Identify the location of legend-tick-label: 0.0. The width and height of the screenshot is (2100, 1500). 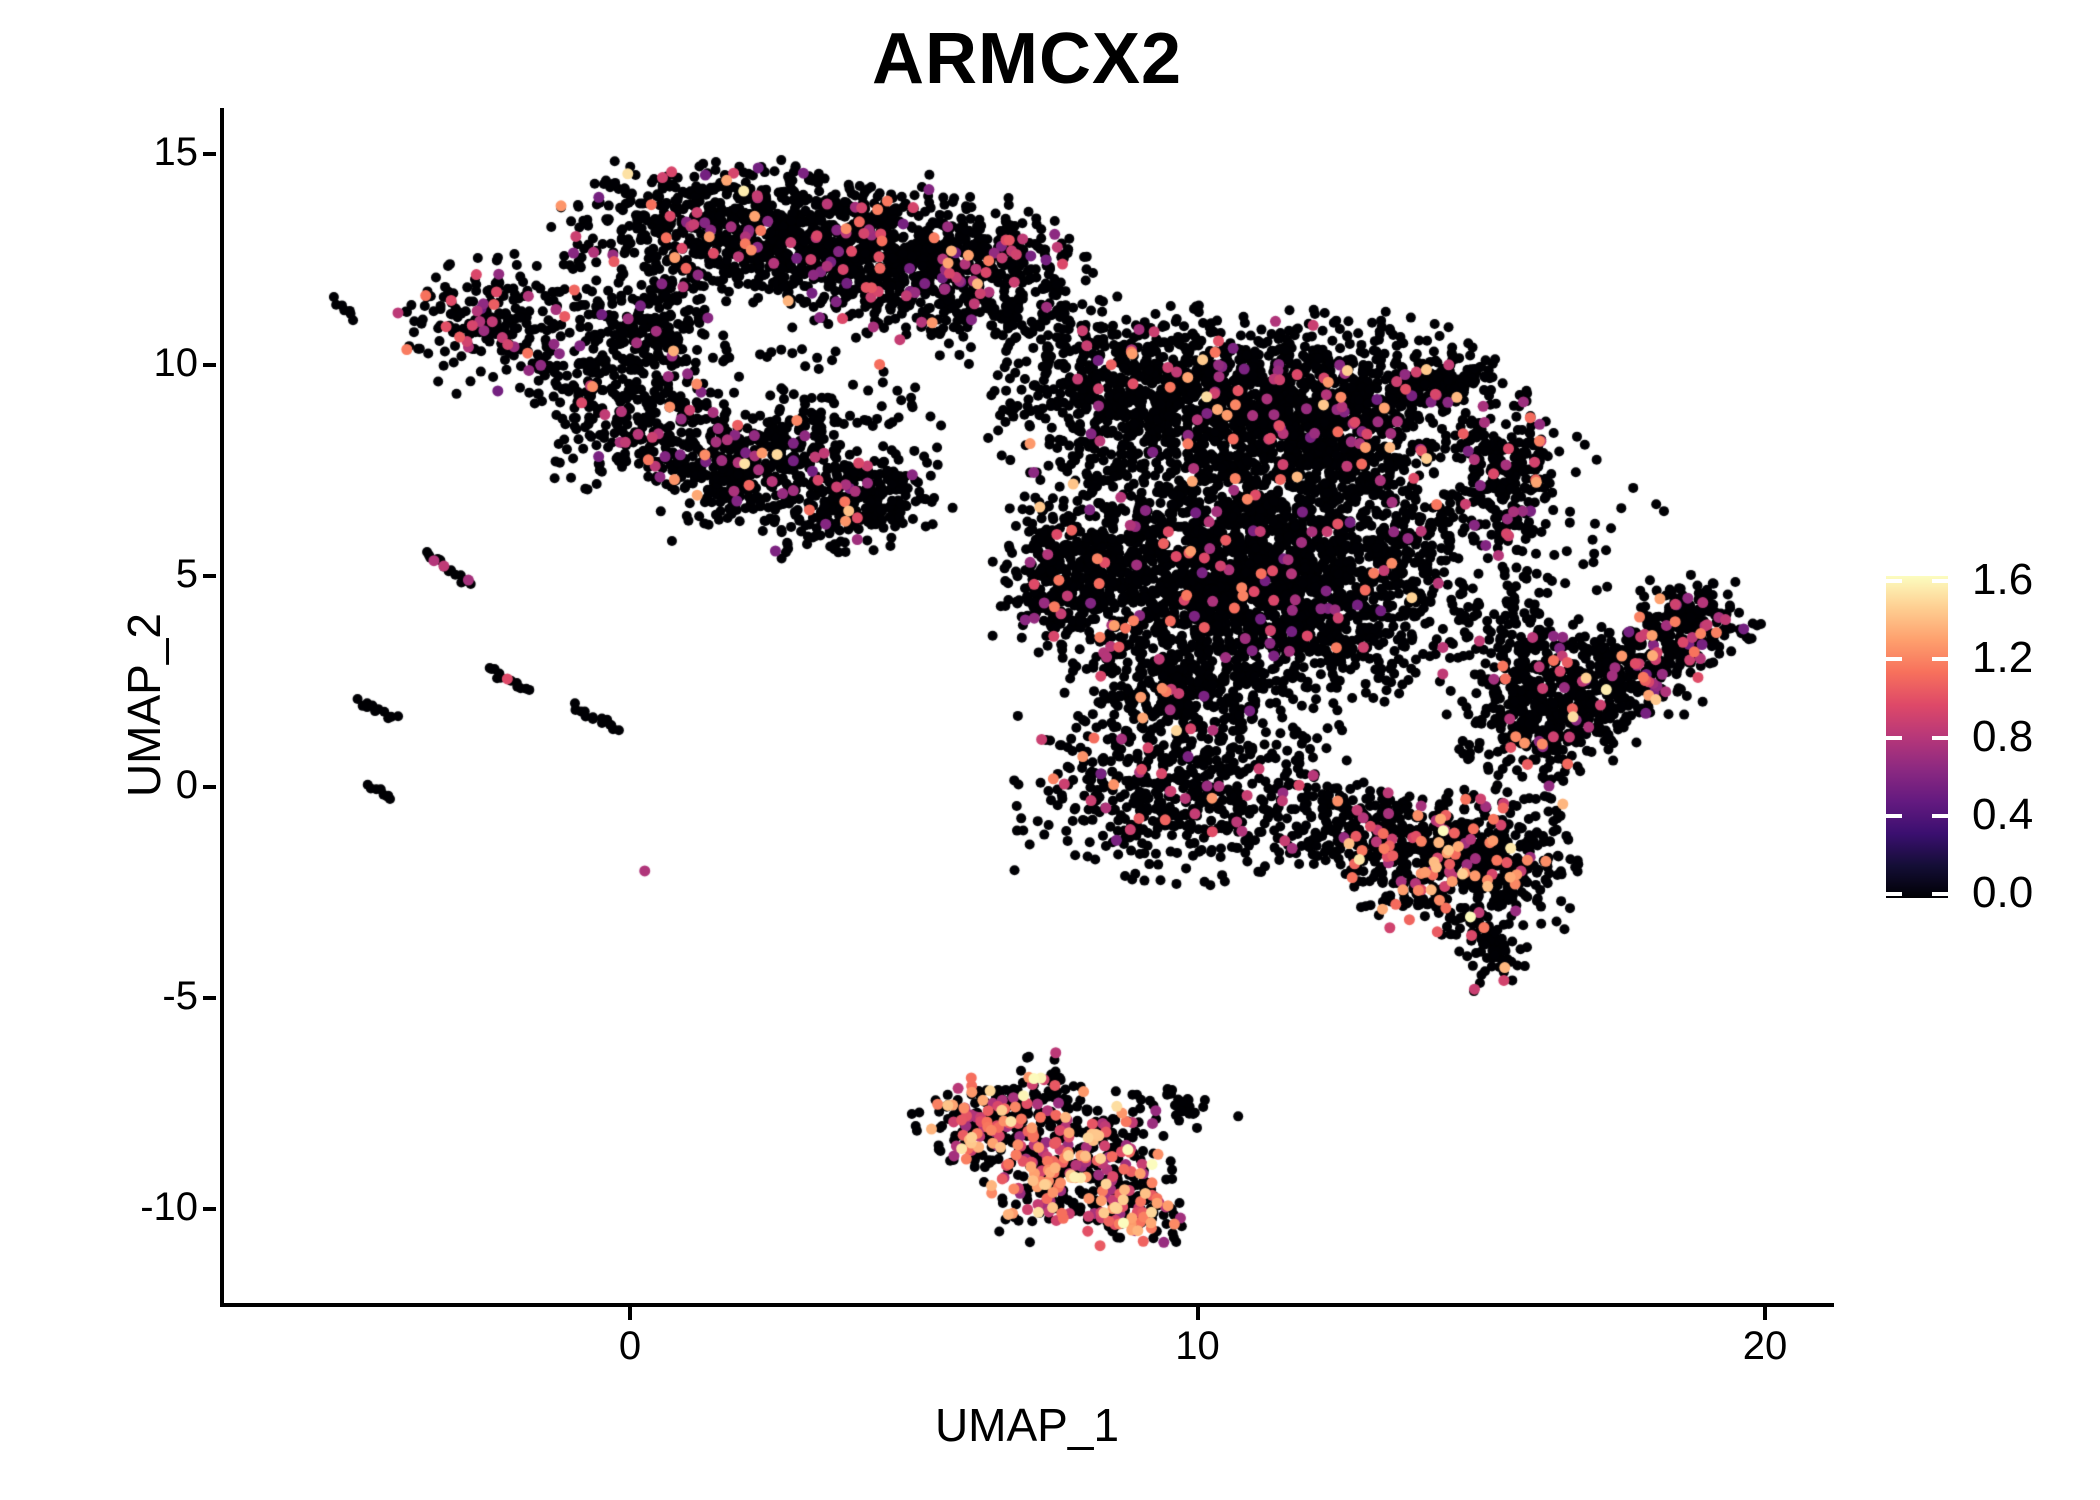
(2003, 892).